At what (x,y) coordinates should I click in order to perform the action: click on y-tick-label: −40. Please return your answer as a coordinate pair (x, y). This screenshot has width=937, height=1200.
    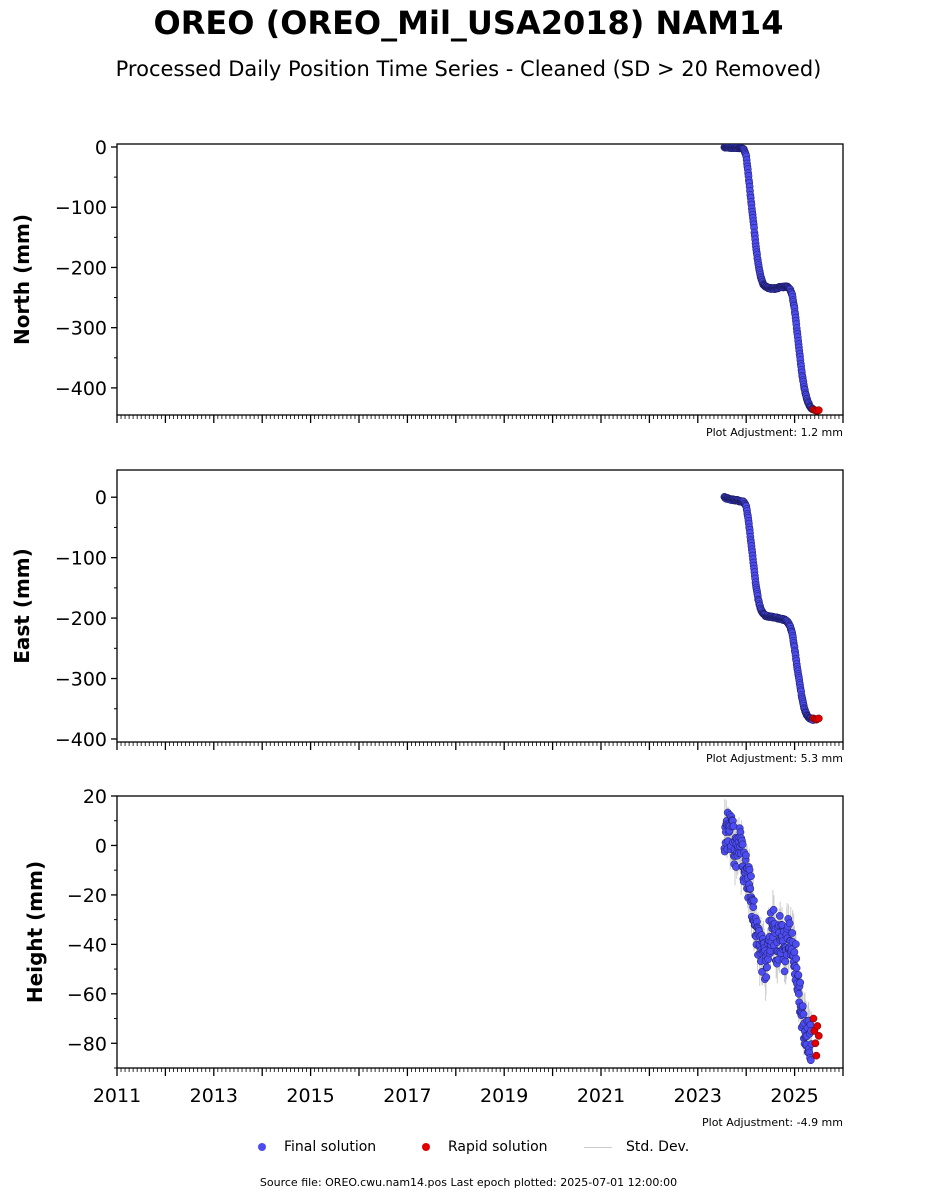
    Looking at the image, I should click on (87, 945).